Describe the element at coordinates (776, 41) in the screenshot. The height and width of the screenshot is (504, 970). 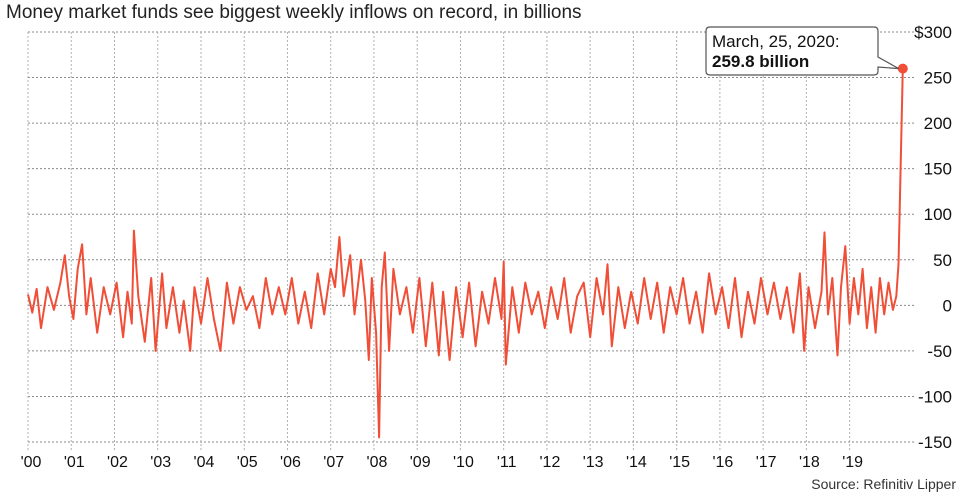
I see `annotation-date: March, 25, 2020:` at that location.